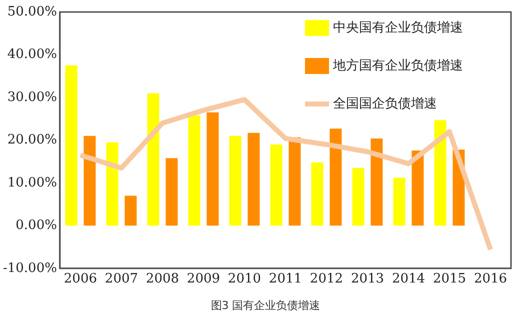 This screenshot has height=326, width=531. I want to click on x-tick-label: 2013, so click(367, 279).